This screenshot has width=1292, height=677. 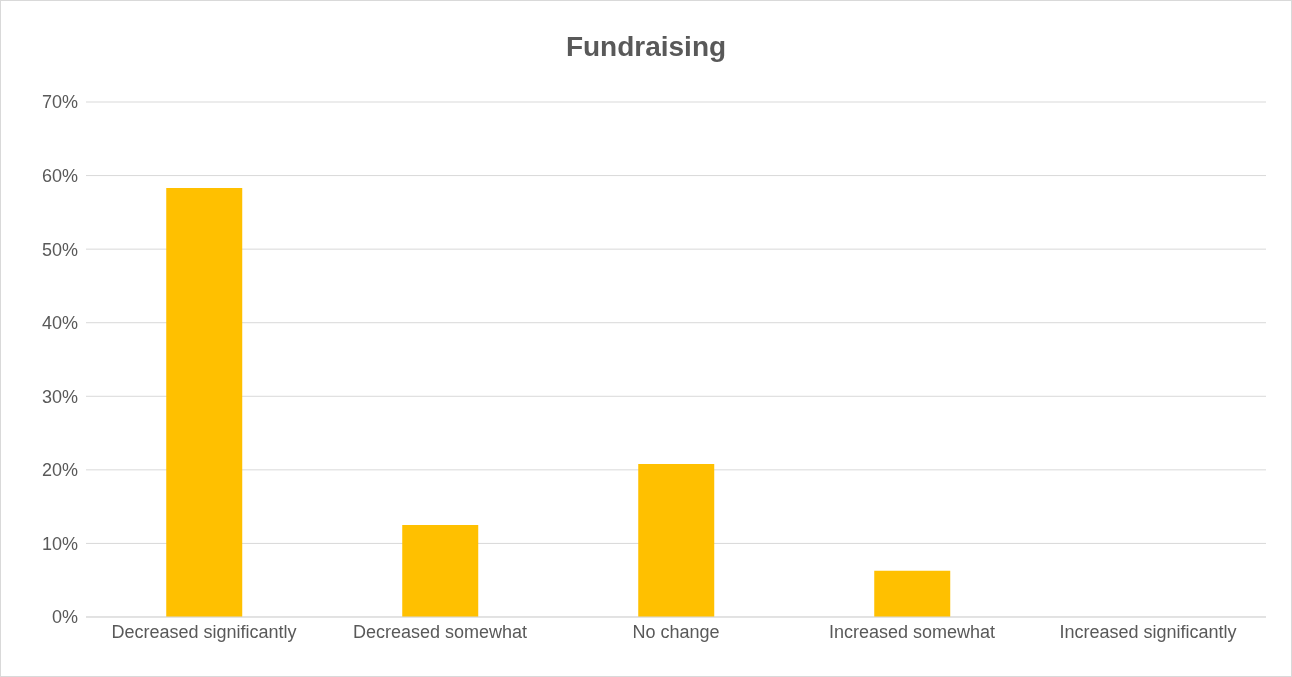 I want to click on y-tick-label: 10%, so click(x=59, y=543).